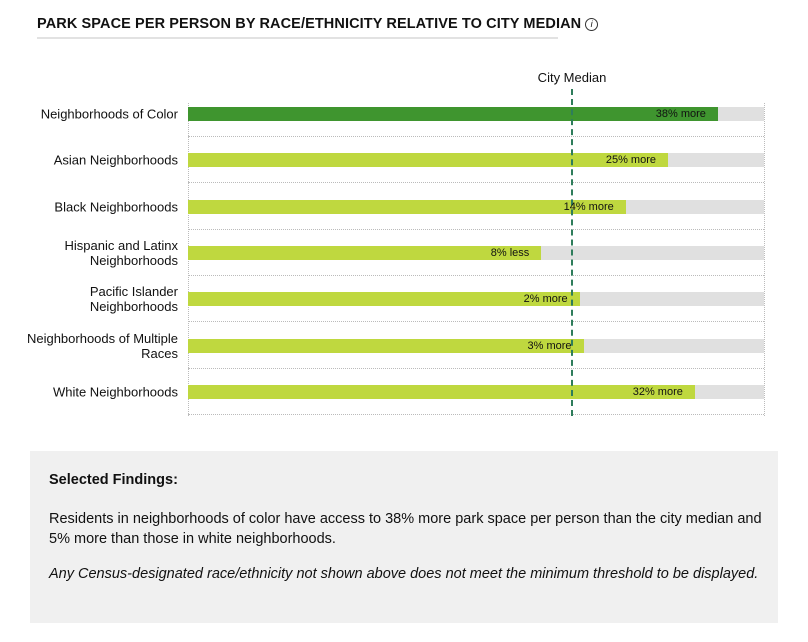  What do you see at coordinates (386, 345) in the screenshot?
I see `bar: 3% more` at bounding box center [386, 345].